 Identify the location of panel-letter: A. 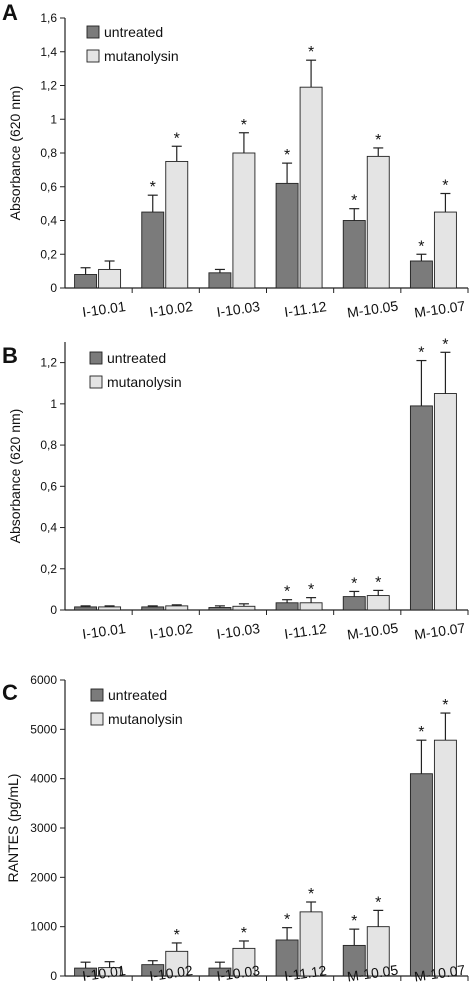
(10, 12).